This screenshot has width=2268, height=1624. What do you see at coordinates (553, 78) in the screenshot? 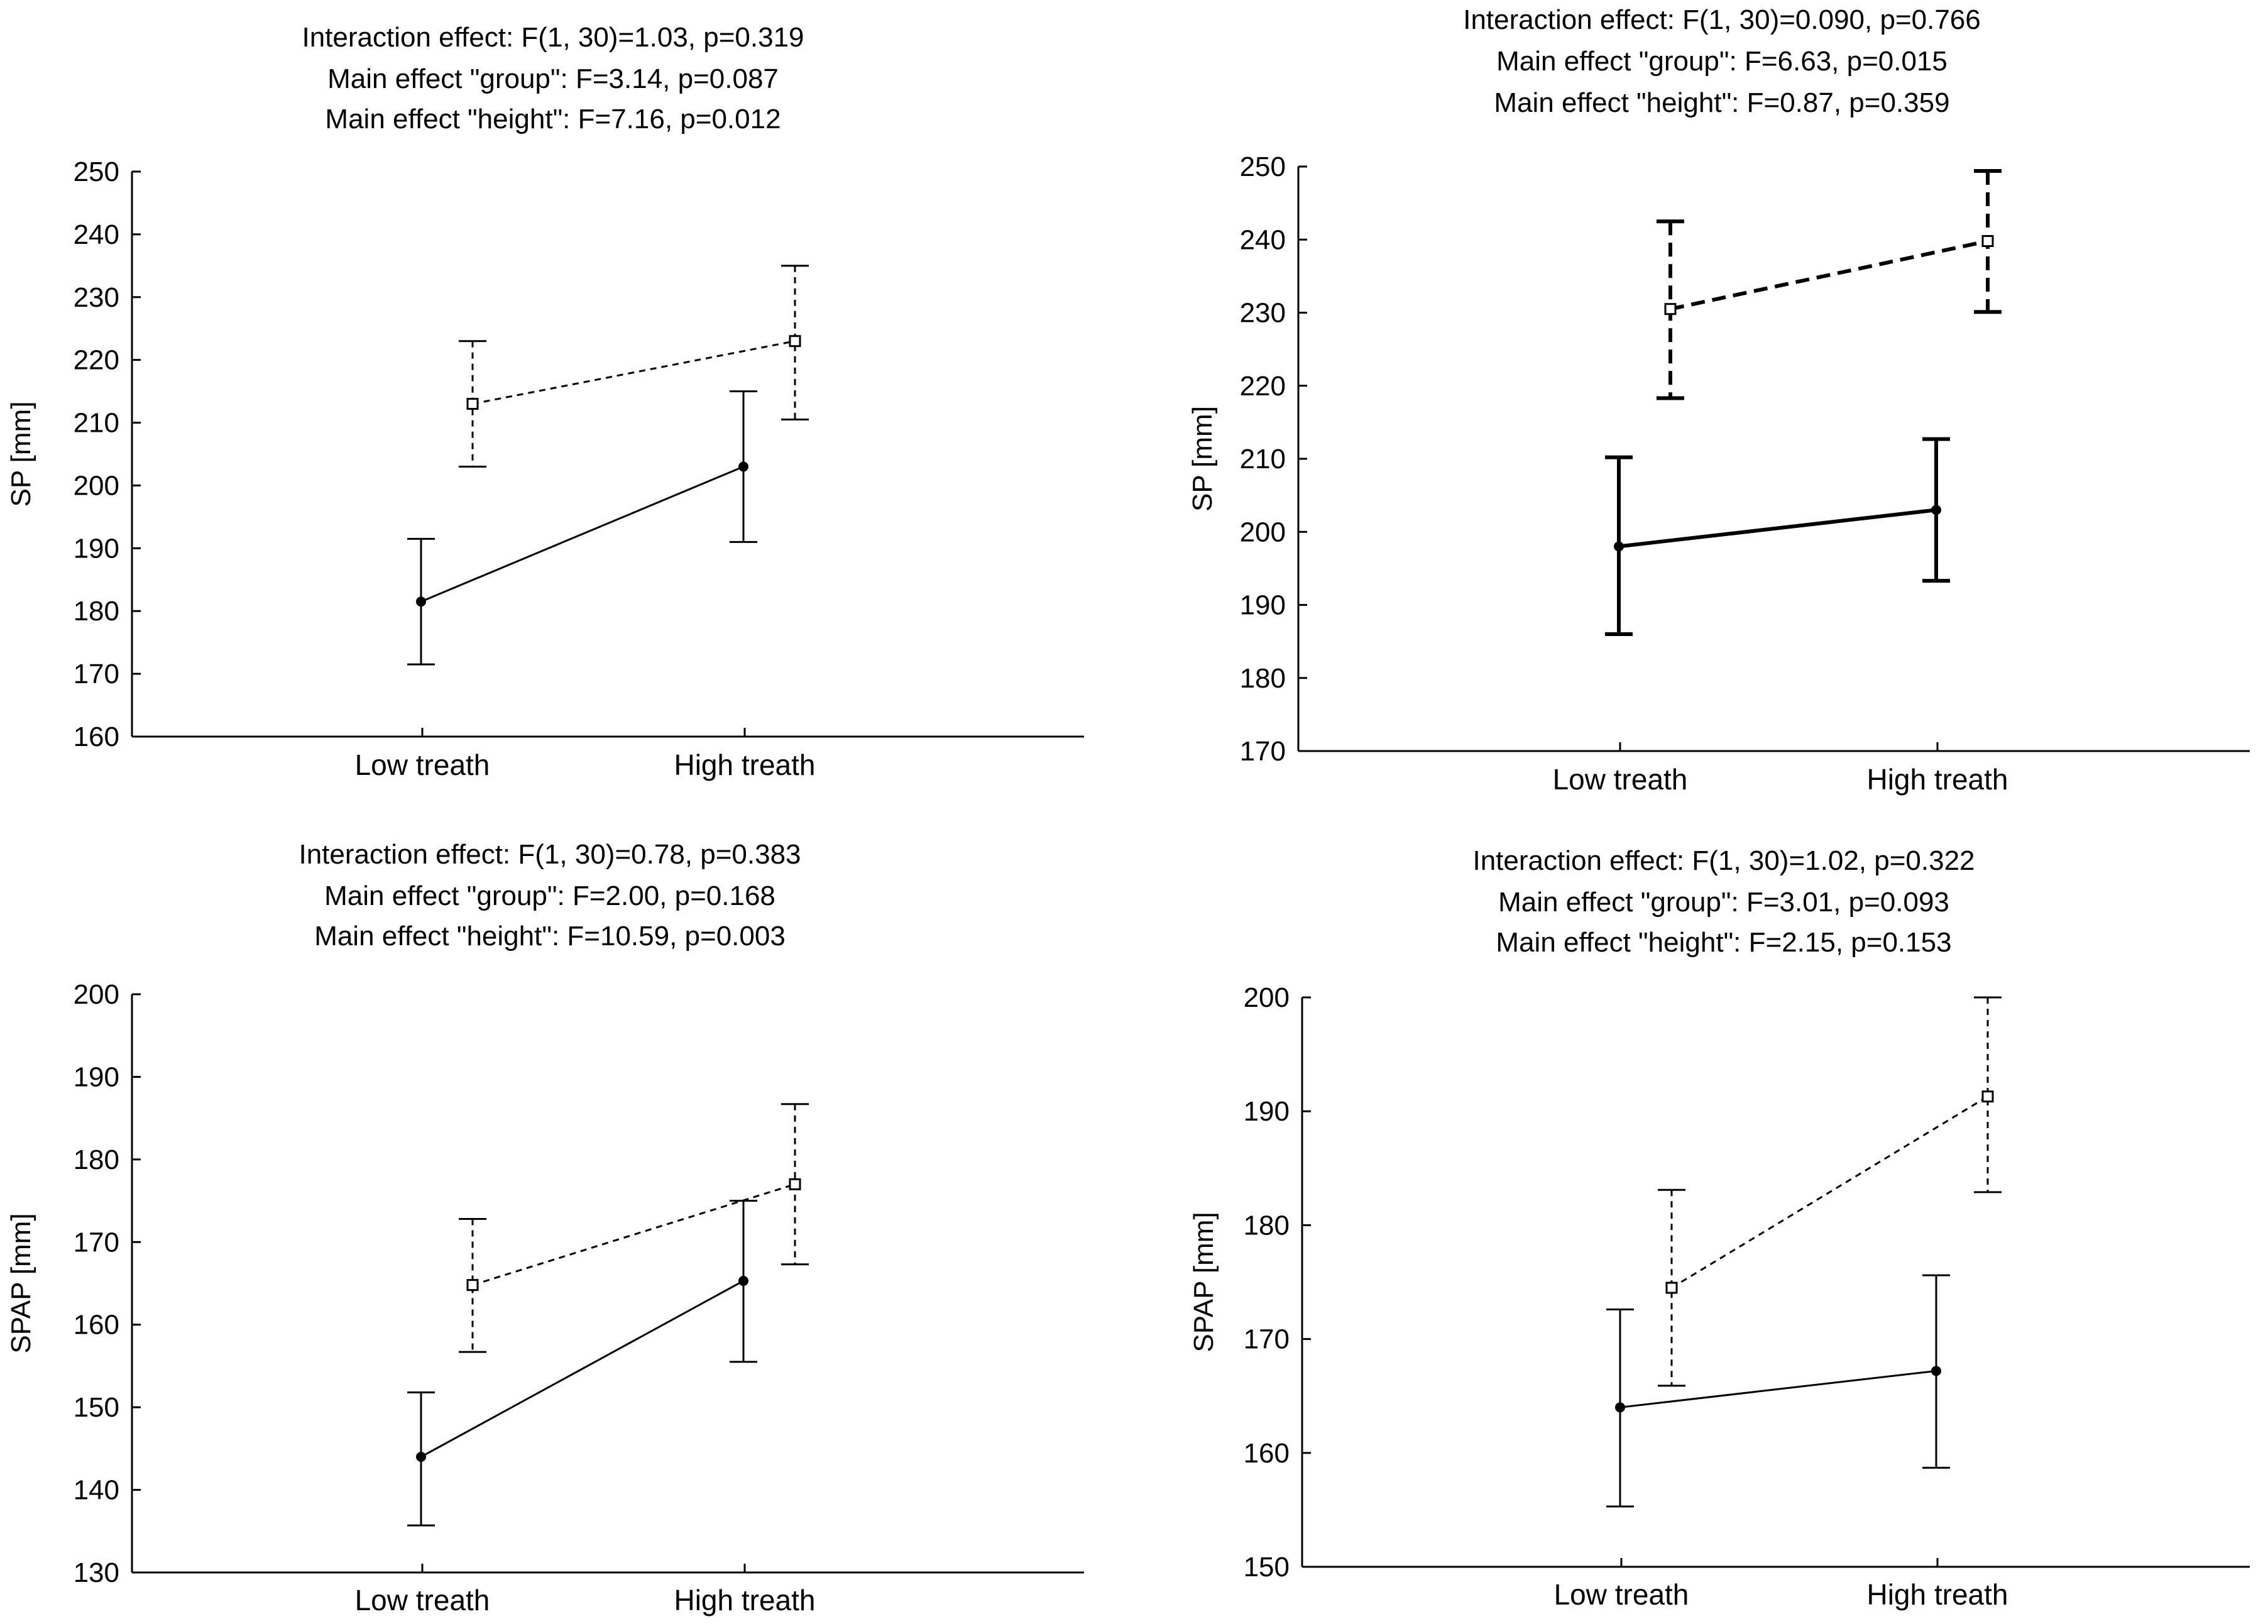
I see `chart-title-line: Main effect "group": F=3.14, p=0.087` at bounding box center [553, 78].